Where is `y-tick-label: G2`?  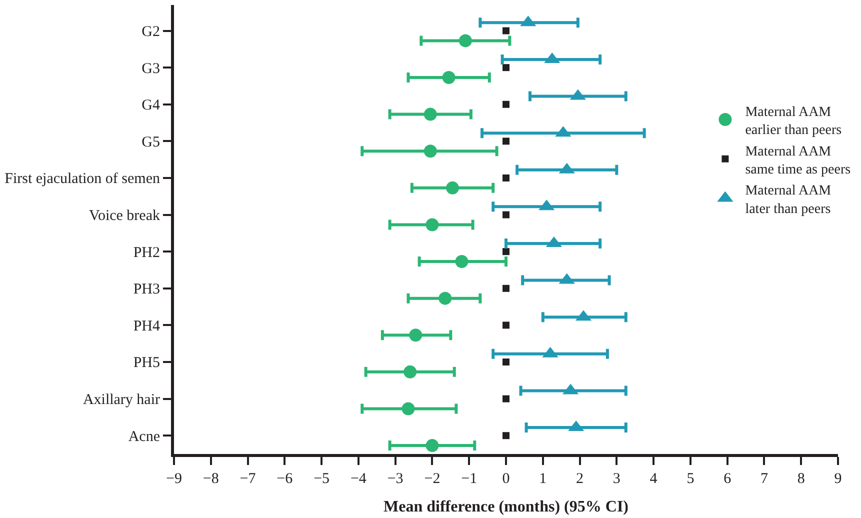
y-tick-label: G2 is located at coordinates (151, 32).